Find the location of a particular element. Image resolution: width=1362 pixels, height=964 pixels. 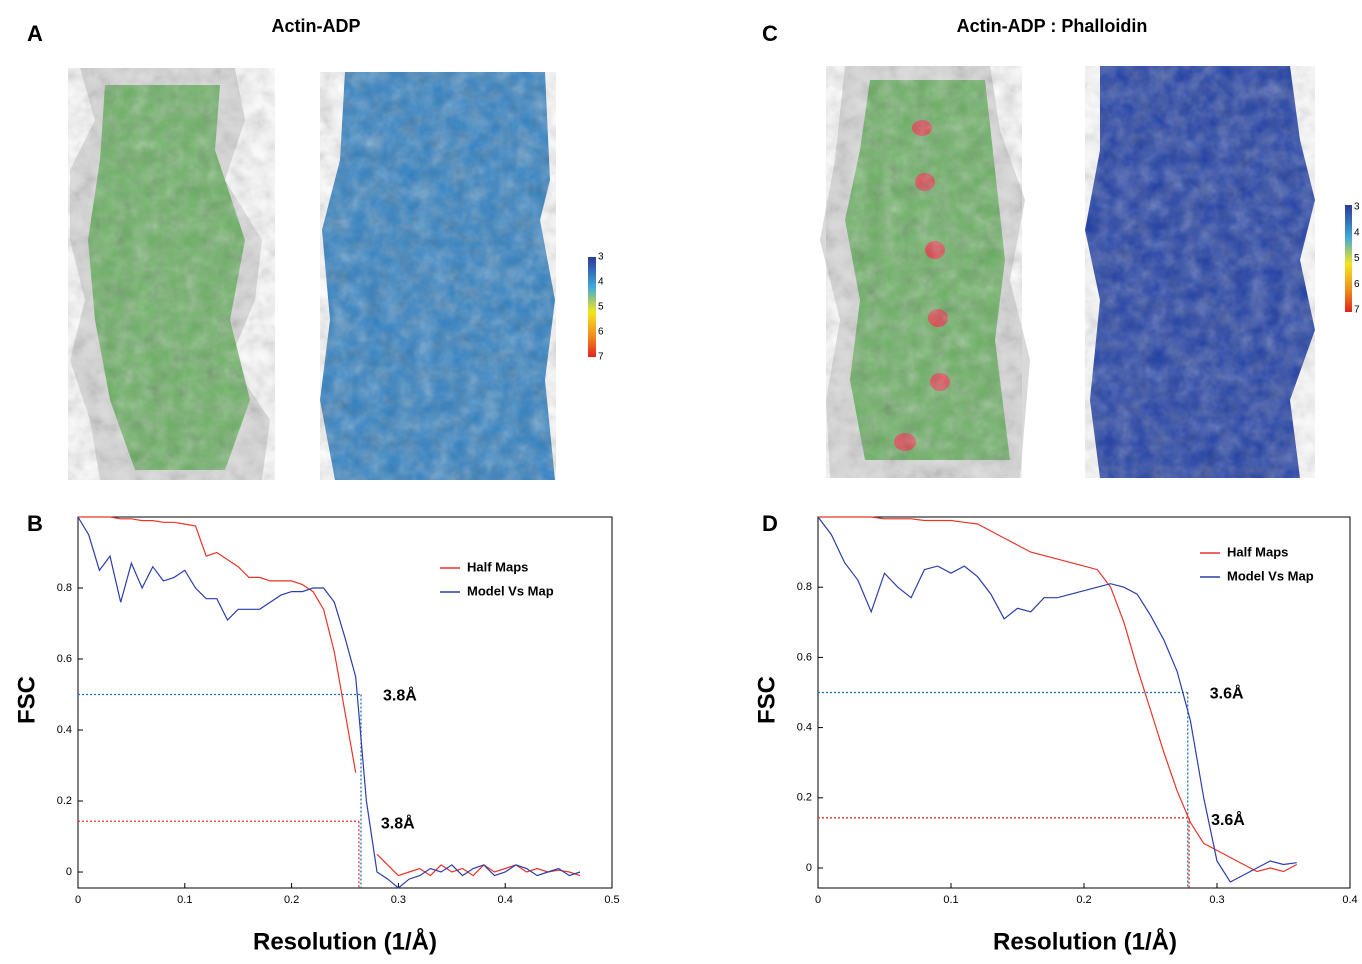

panel-title: Actin-ADP is located at coordinates (316, 26).